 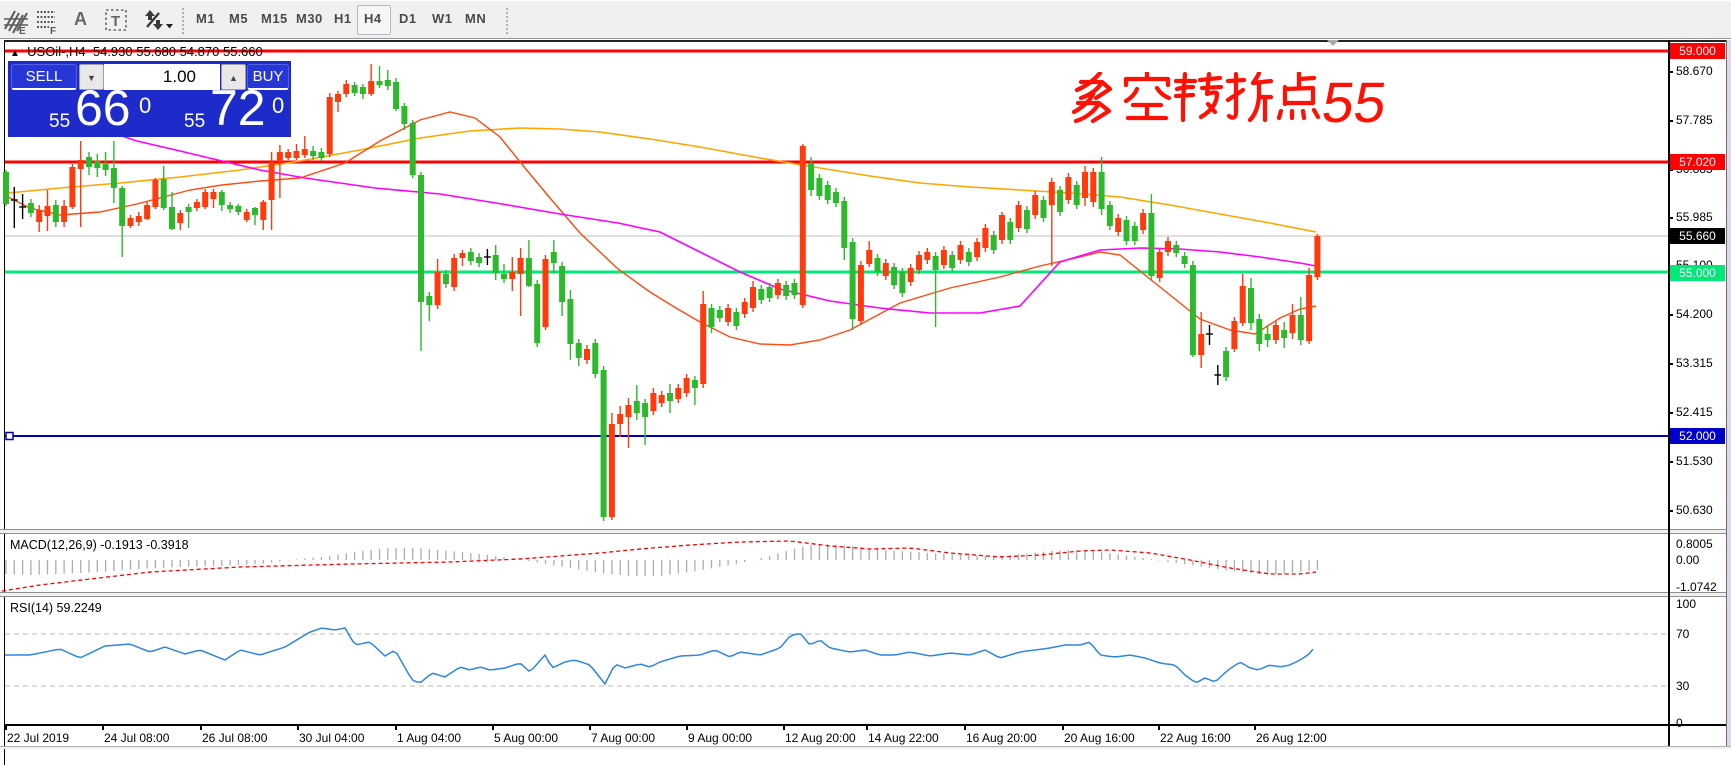 What do you see at coordinates (22, 30) in the screenshot?
I see `svg-text: E` at bounding box center [22, 30].